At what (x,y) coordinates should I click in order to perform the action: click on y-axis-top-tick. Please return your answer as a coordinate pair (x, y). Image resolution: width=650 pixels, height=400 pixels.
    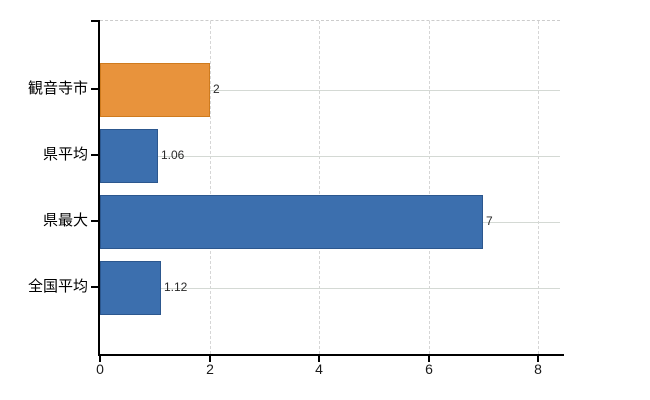
    Looking at the image, I should click on (95, 21).